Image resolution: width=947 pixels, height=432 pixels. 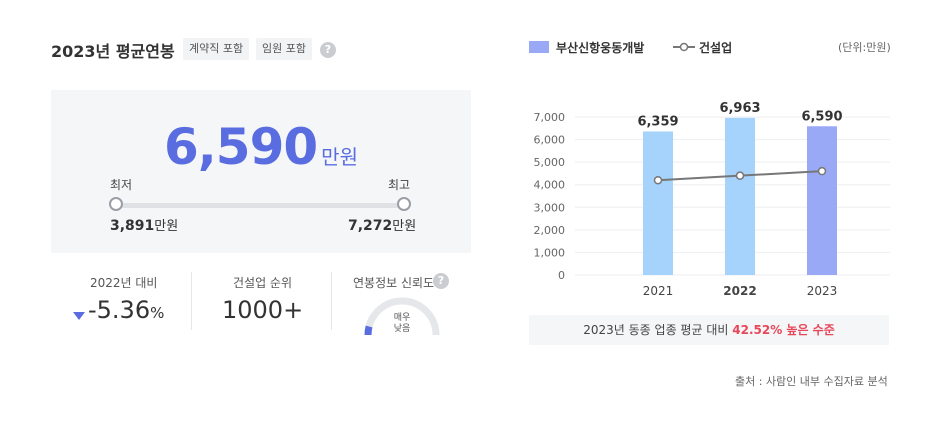 What do you see at coordinates (368, 330) in the screenshot?
I see `gauge-fill` at bounding box center [368, 330].